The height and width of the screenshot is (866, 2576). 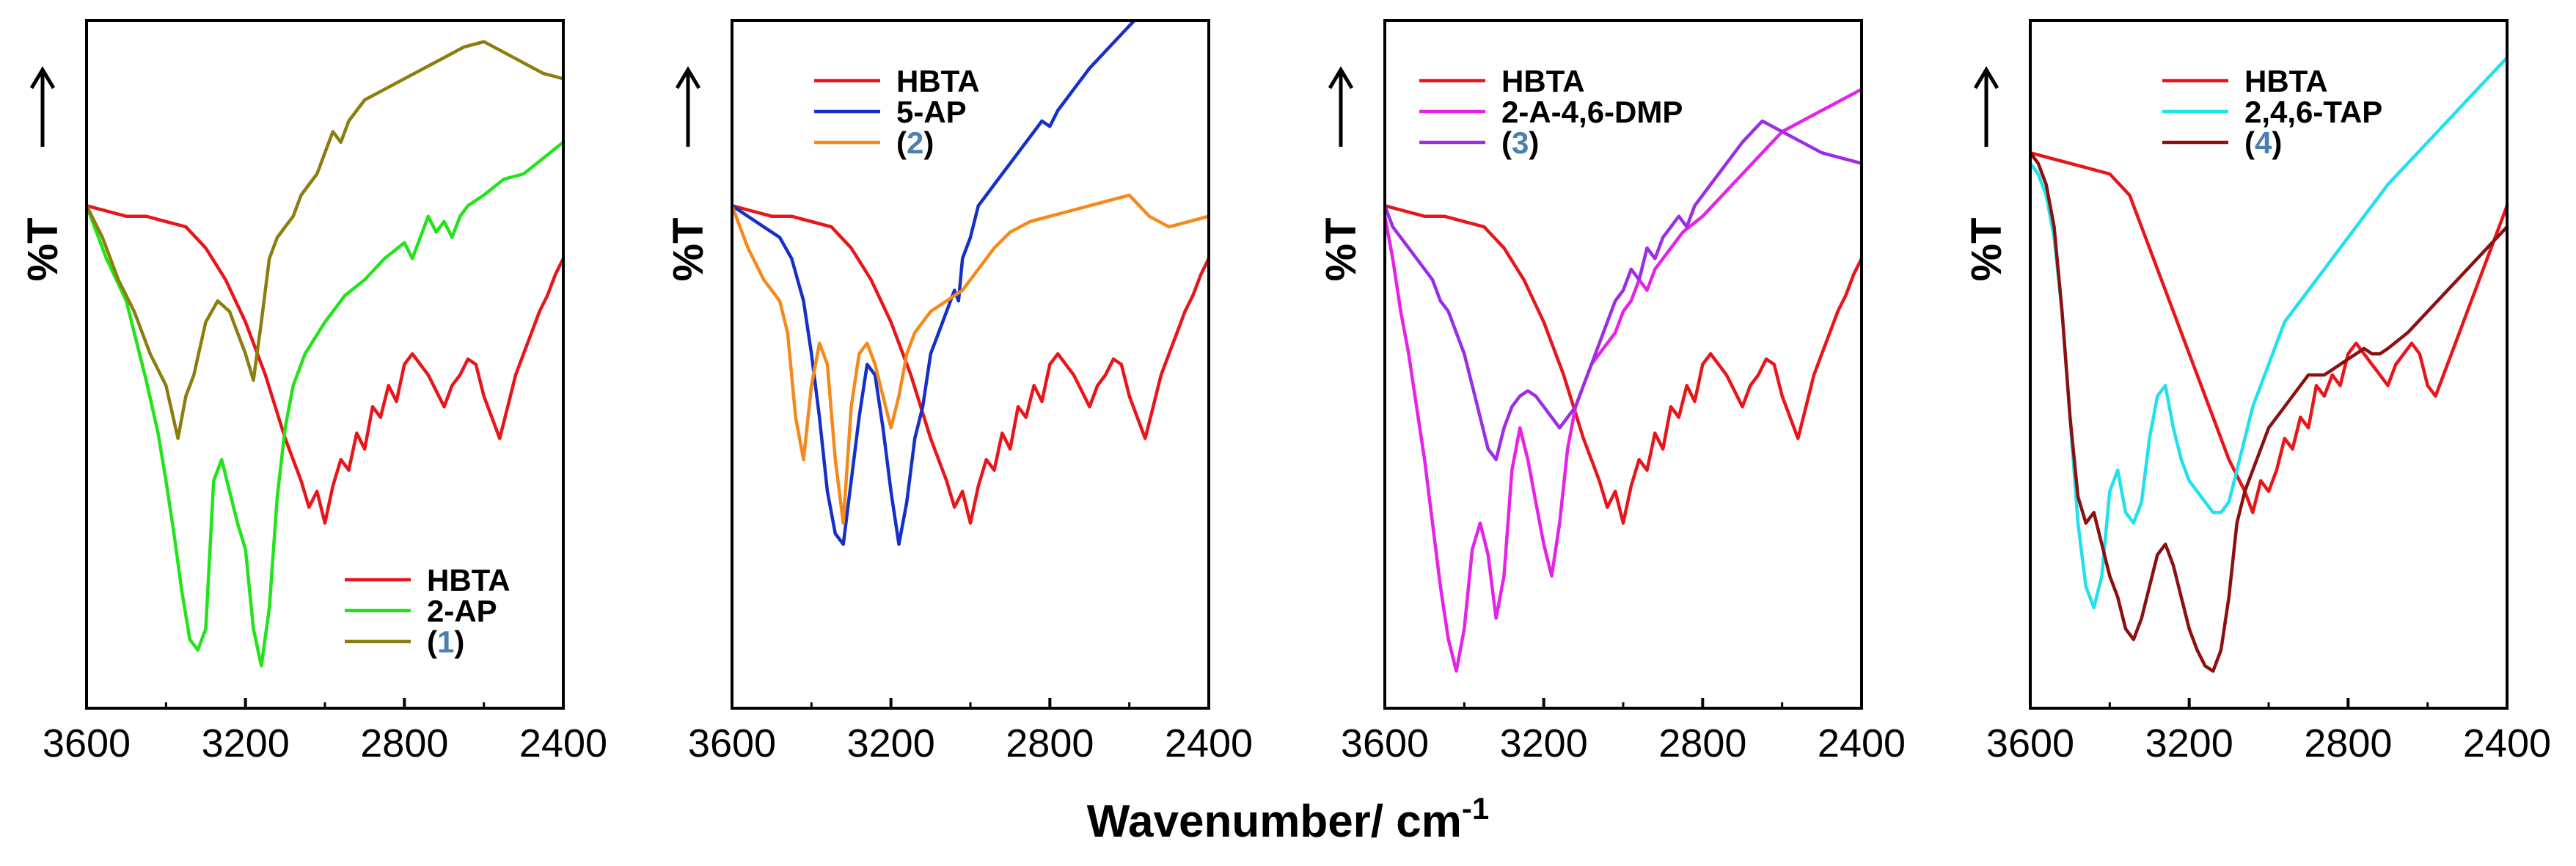 I want to click on legend-entry-3: (1), so click(x=445, y=642).